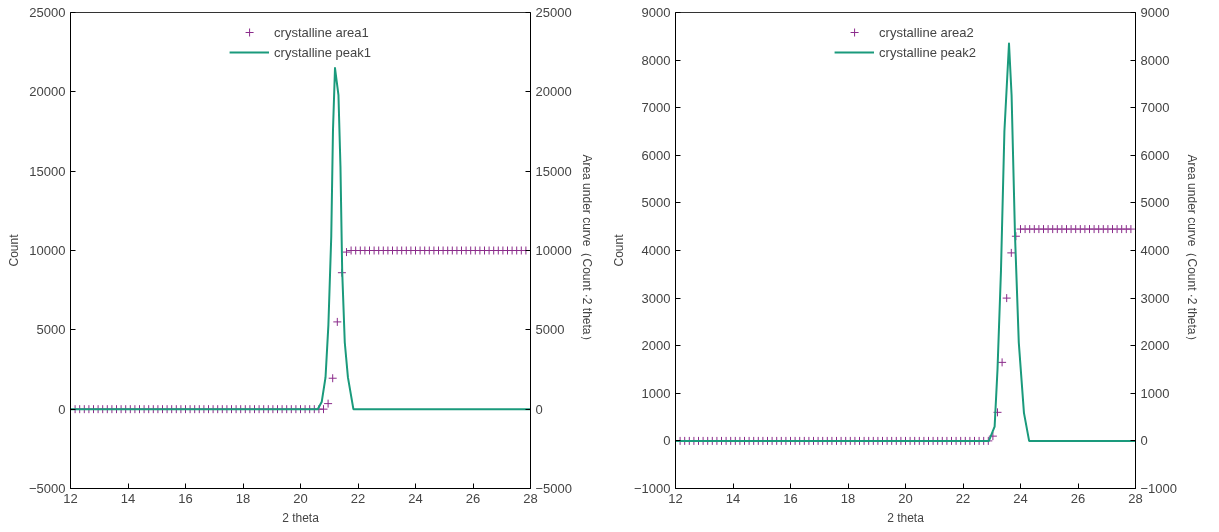  I want to click on y-tick-label: 9000, so click(656, 12).